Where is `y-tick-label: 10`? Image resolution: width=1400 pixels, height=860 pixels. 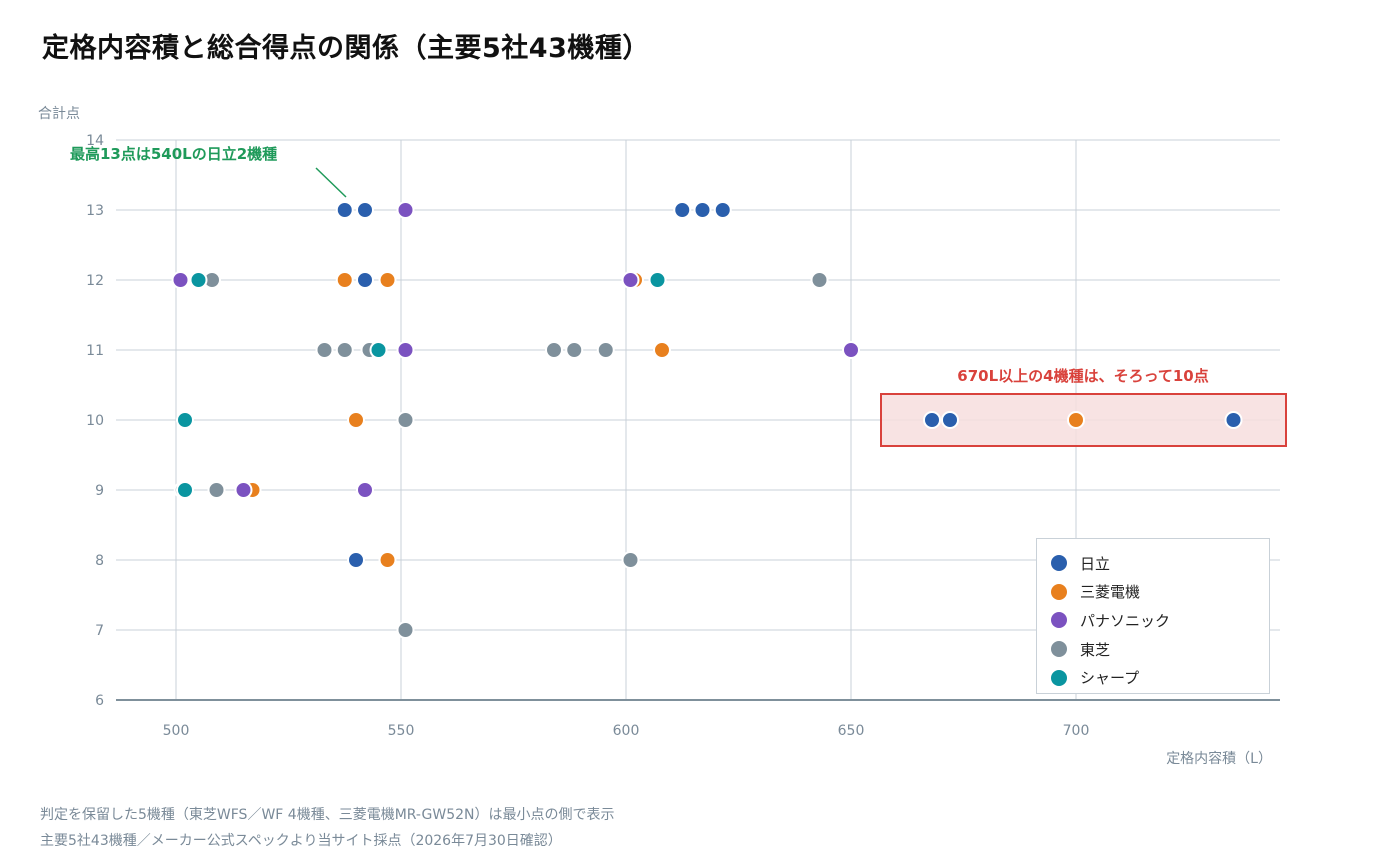 y-tick-label: 10 is located at coordinates (95, 421).